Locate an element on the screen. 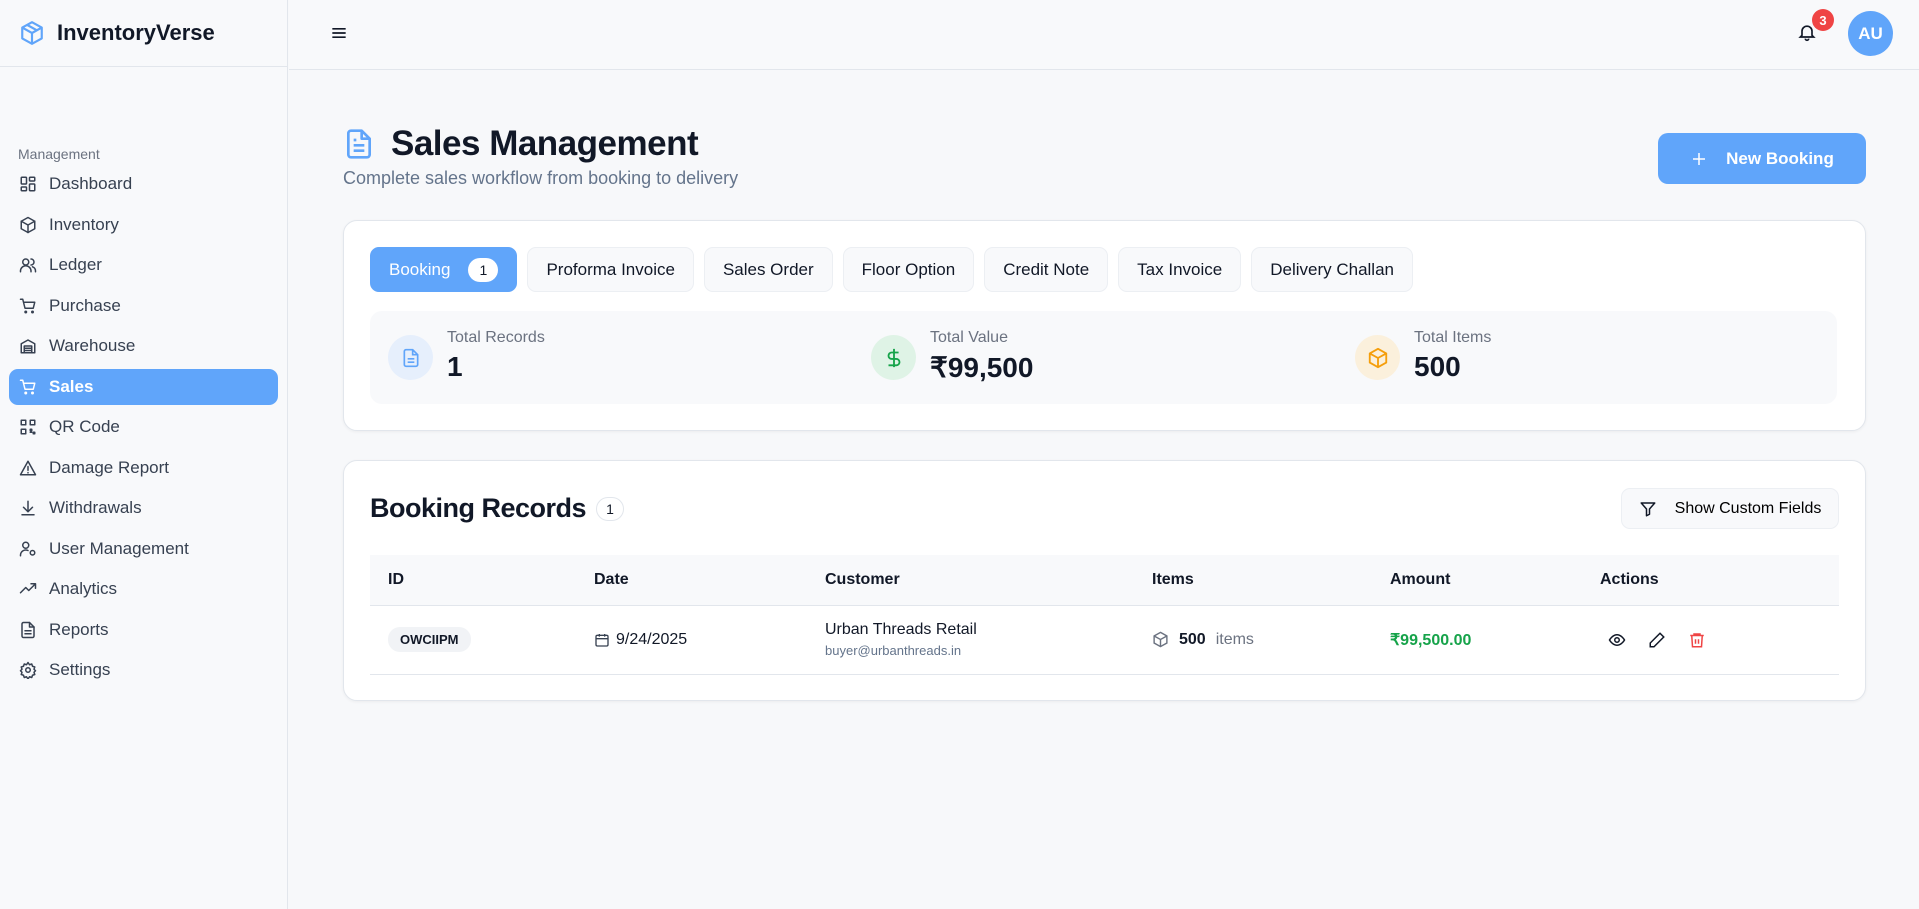 This screenshot has width=1919, height=909. records-header: Booking Records 1 is located at coordinates (497, 508).